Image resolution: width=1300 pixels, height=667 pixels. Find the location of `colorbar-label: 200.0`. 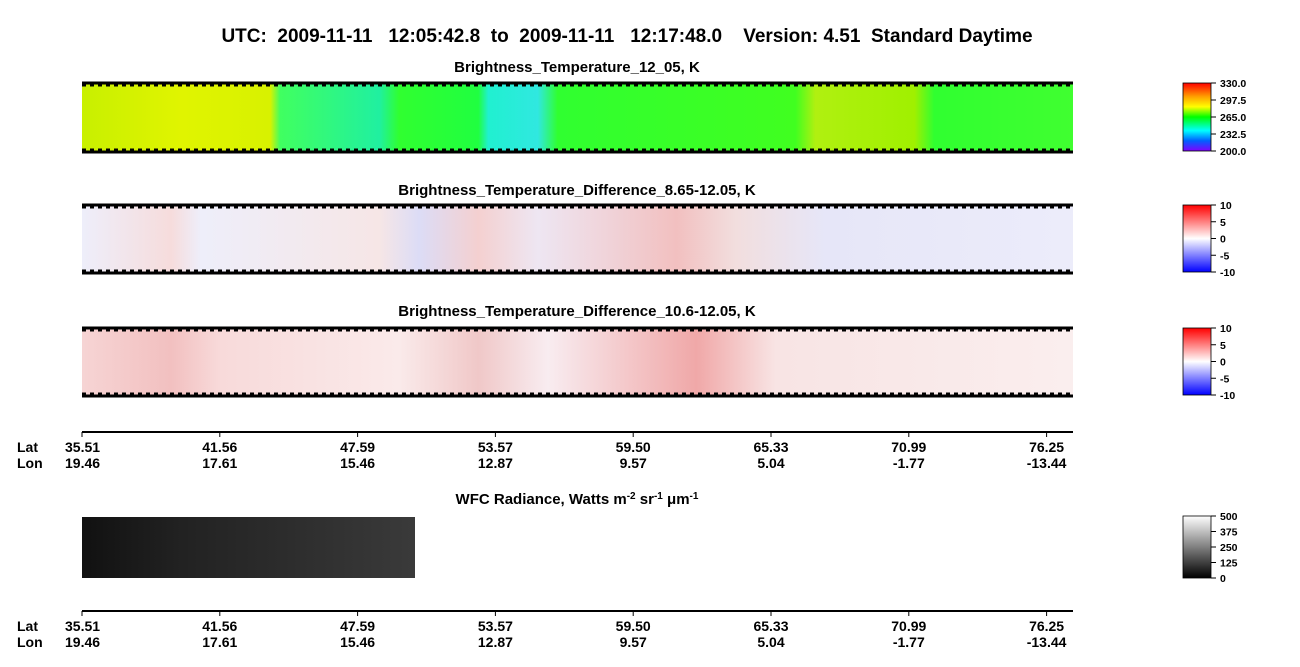

colorbar-label: 200.0 is located at coordinates (1233, 152).